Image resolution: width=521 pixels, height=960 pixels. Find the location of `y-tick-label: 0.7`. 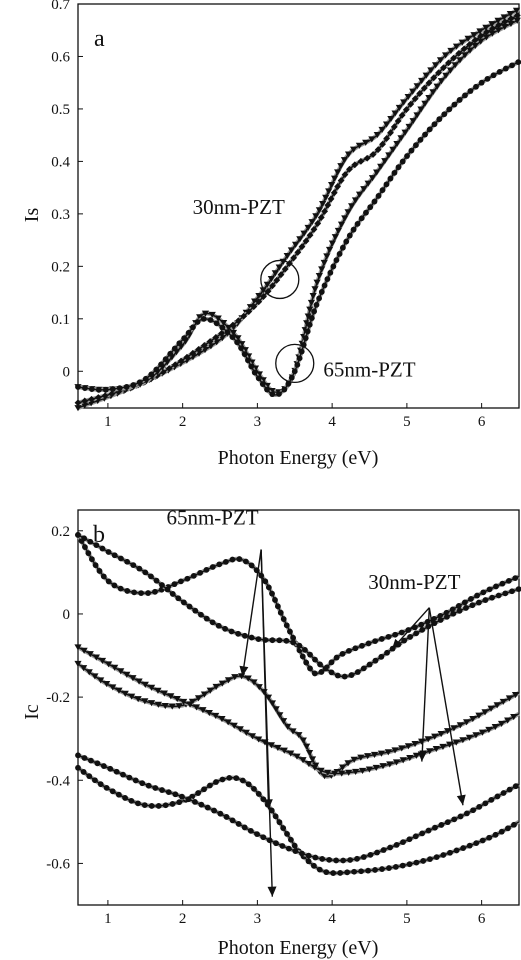

y-tick-label: 0.7 is located at coordinates (60, 6).